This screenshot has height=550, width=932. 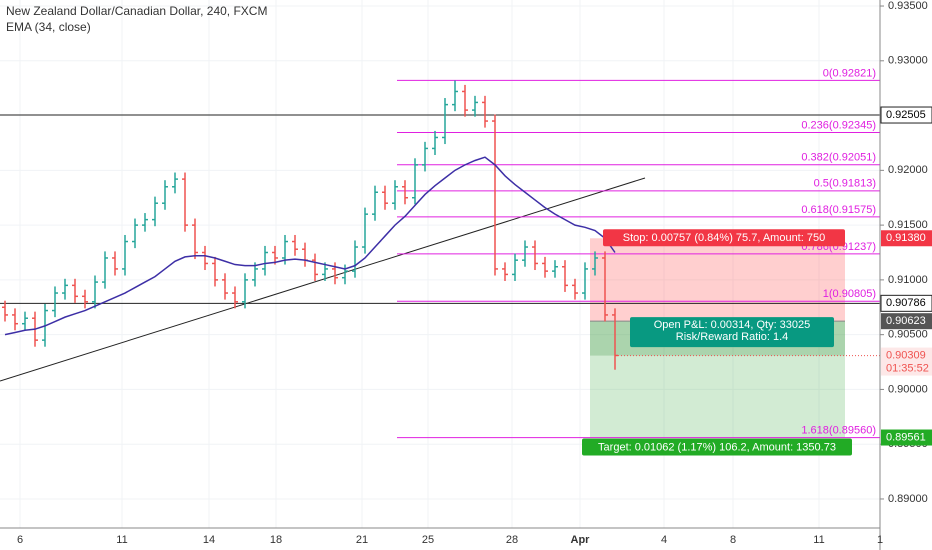 What do you see at coordinates (908, 225) in the screenshot?
I see `y-tick-label: 0.91500` at bounding box center [908, 225].